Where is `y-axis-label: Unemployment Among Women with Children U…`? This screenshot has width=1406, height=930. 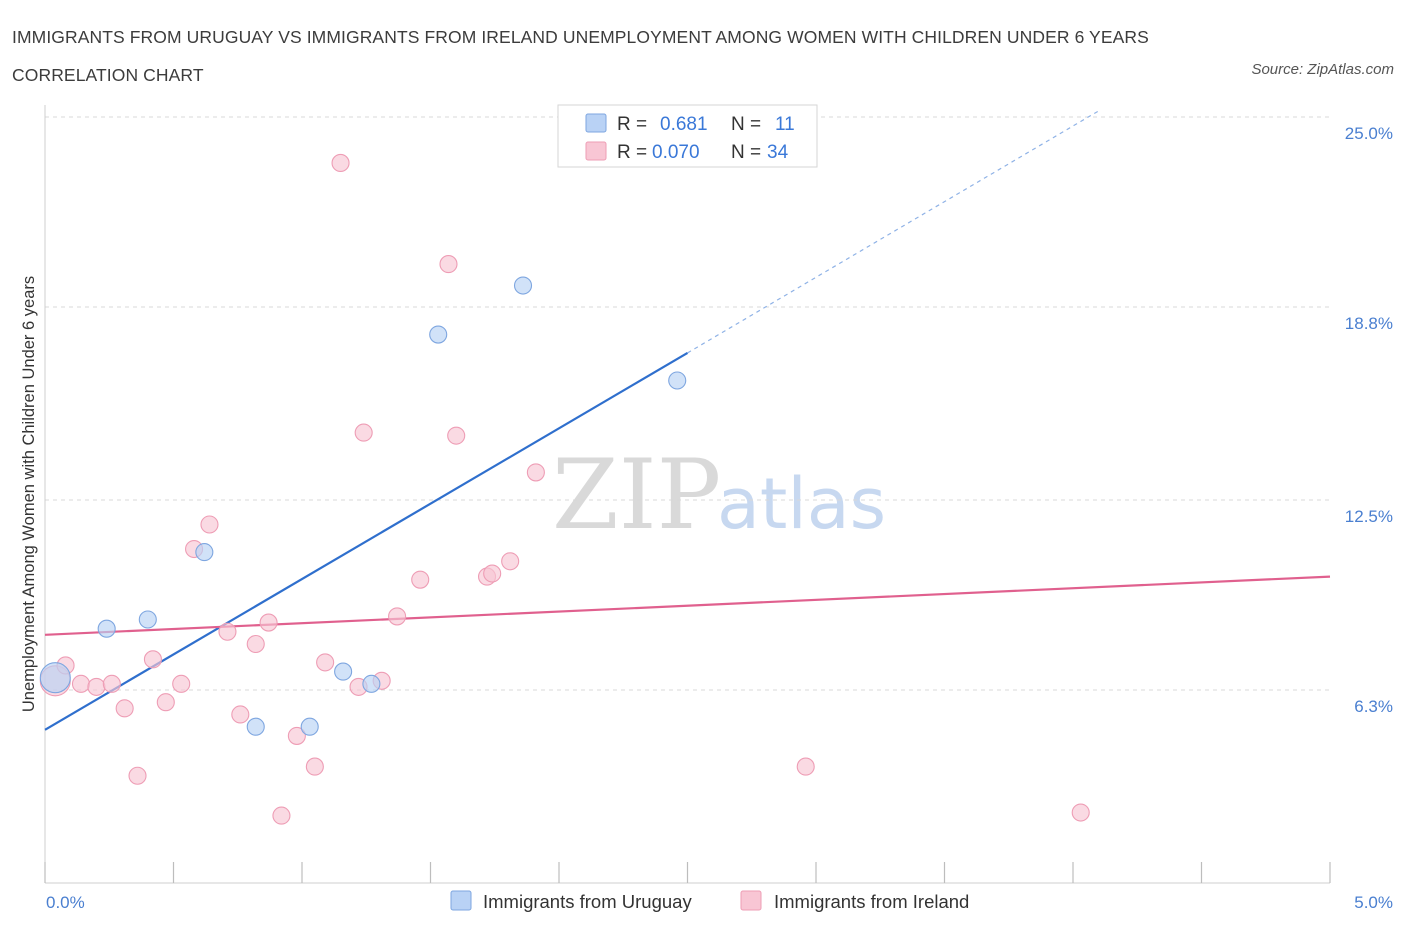
y-axis-label: Unemployment Among Women with Children U… is located at coordinates (29, 494).